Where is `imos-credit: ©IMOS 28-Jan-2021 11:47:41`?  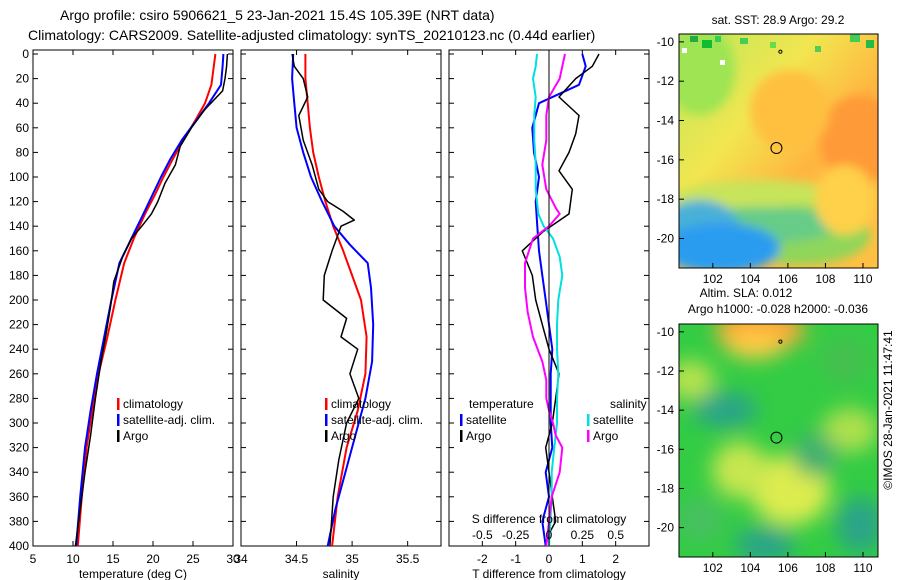
imos-credit: ©IMOS 28-Jan-2021 11:47:41 is located at coordinates (888, 410).